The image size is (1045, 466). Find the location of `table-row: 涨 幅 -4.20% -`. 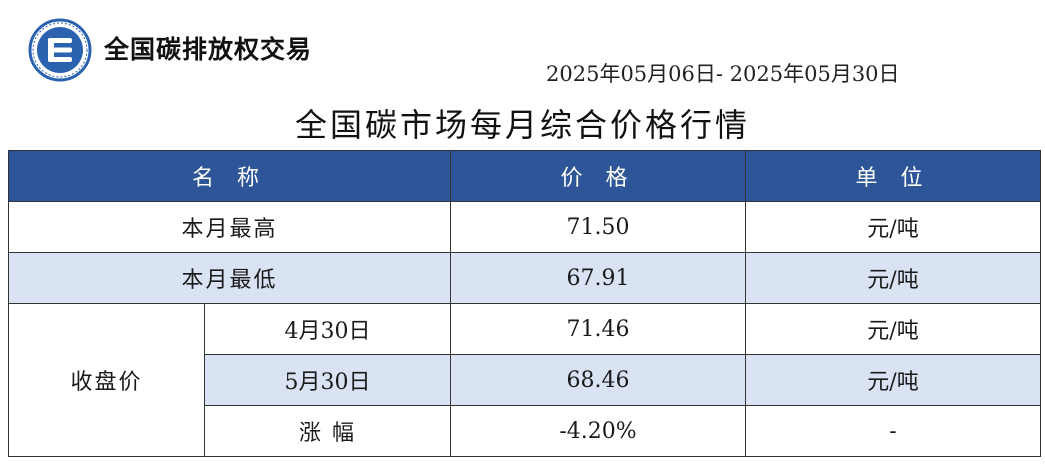

table-row: 涨 幅 -4.20% - is located at coordinates (525, 431).